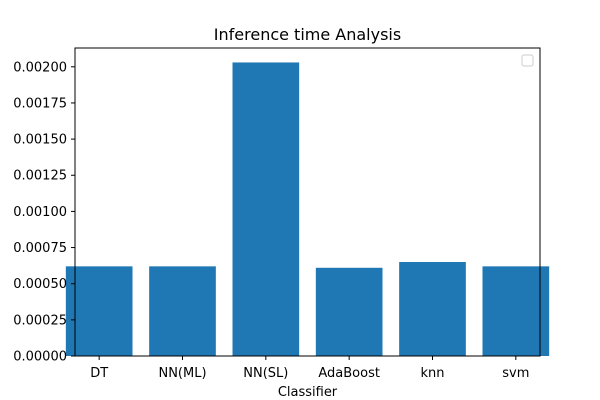 This screenshot has width=600, height=400. Describe the element at coordinates (349, 373) in the screenshot. I see `x-tick-label: AdaBoost` at that location.